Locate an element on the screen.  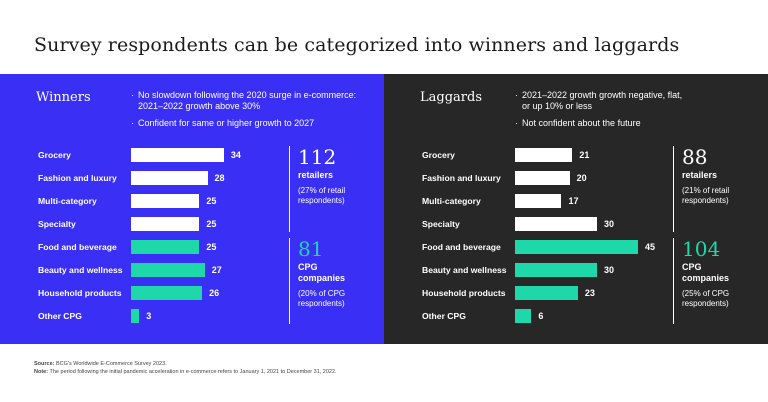
winners-cpg-unit: CPG companies is located at coordinates (322, 272).